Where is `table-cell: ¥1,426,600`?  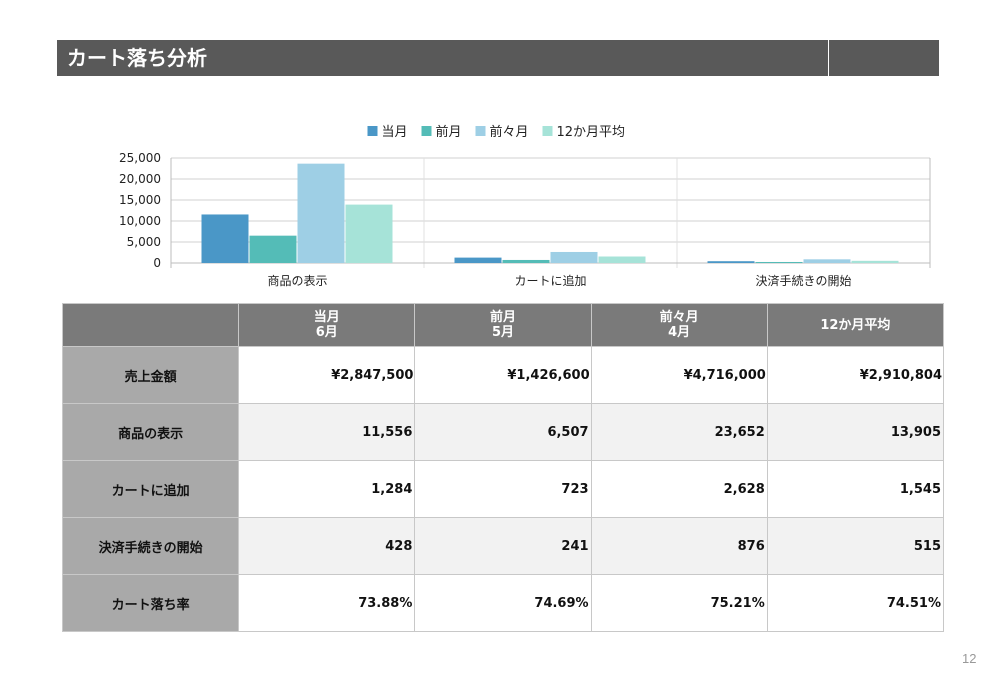
table-cell: ¥1,426,600 is located at coordinates (503, 375).